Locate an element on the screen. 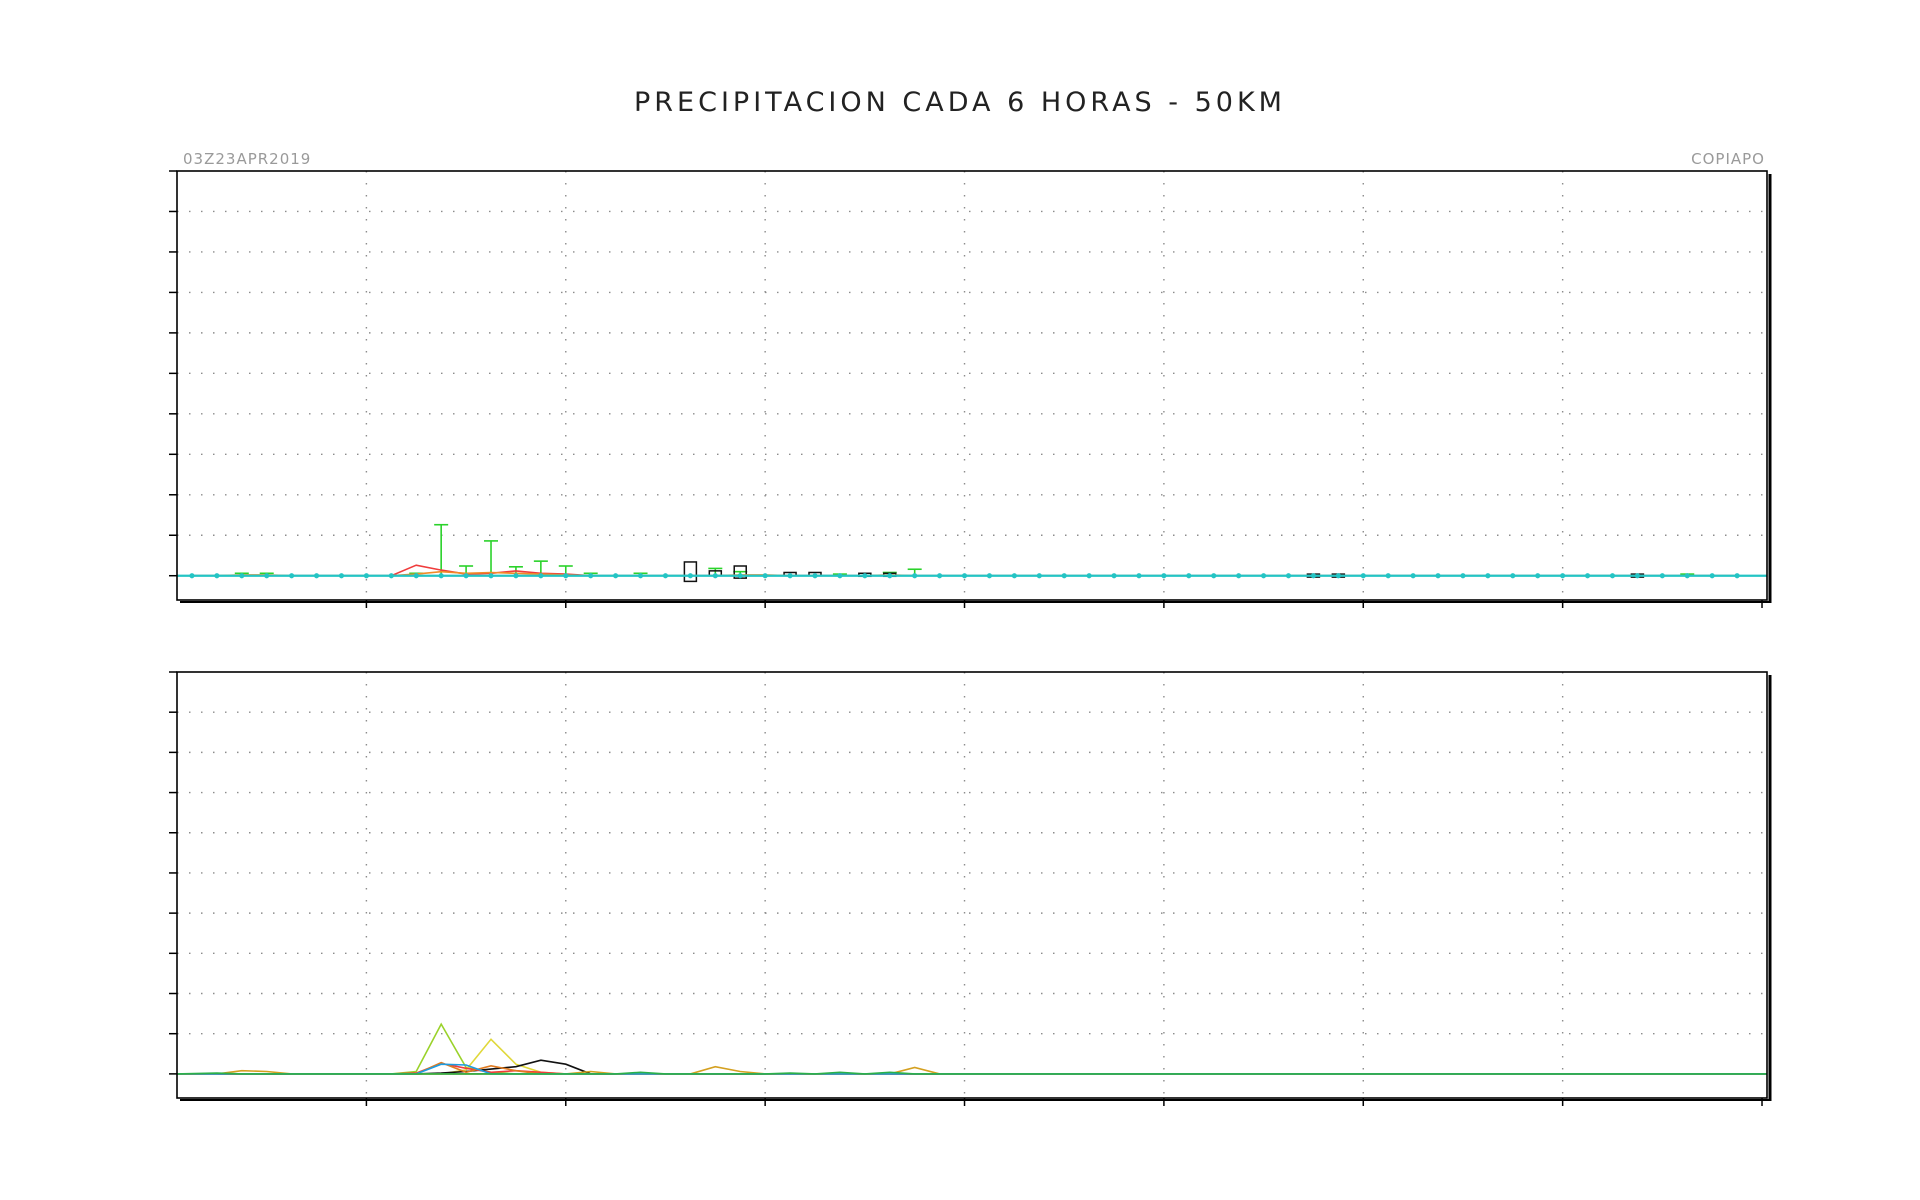 The image size is (1920, 1200). dstd-box is located at coordinates (690, 572).